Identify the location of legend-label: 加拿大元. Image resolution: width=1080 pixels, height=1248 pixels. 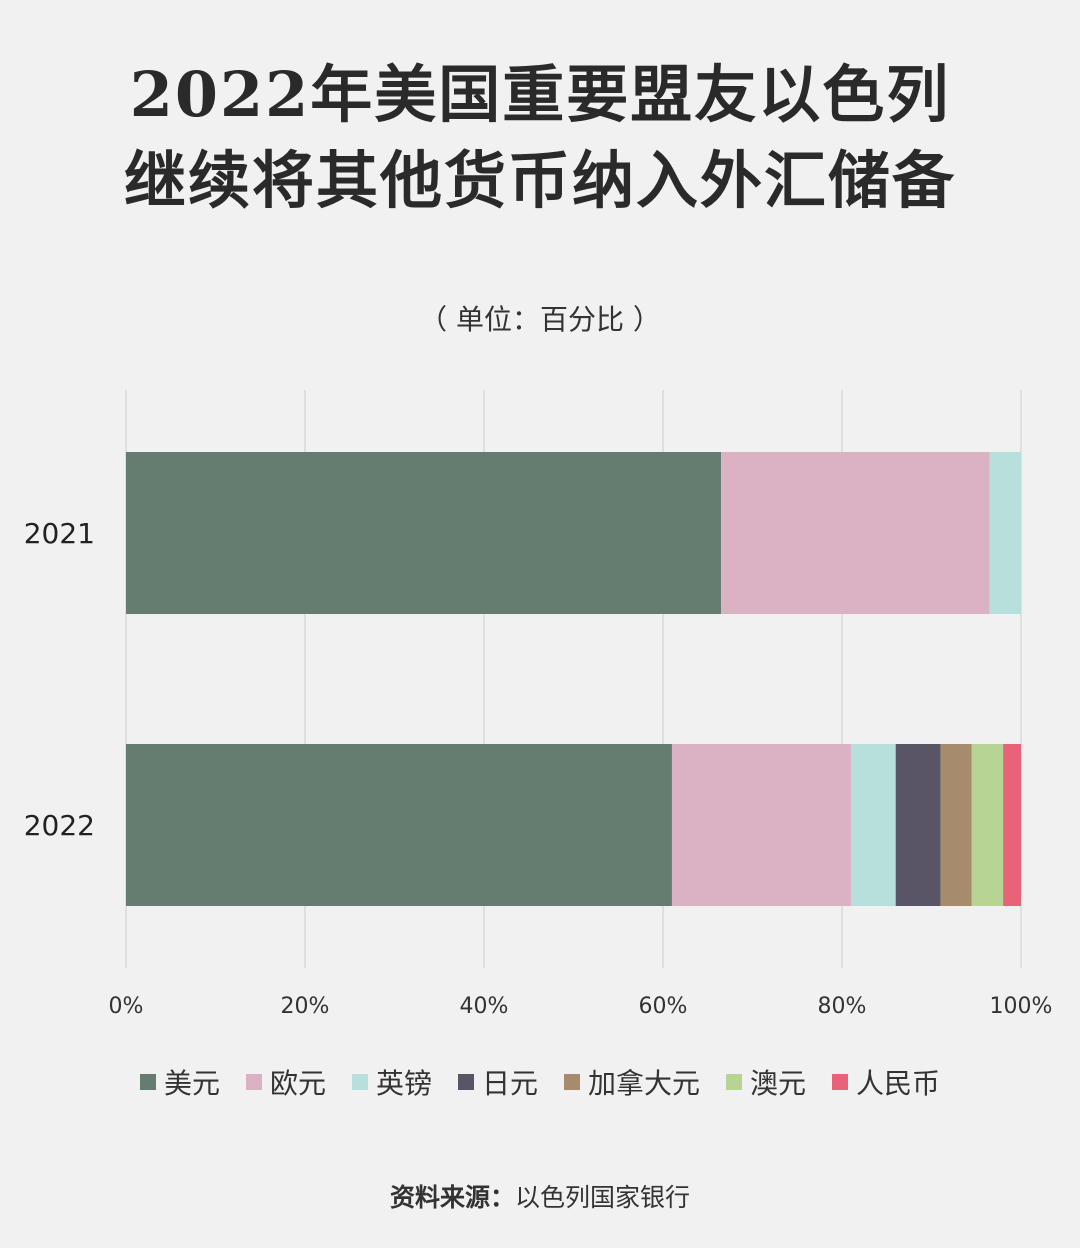
(644, 1083).